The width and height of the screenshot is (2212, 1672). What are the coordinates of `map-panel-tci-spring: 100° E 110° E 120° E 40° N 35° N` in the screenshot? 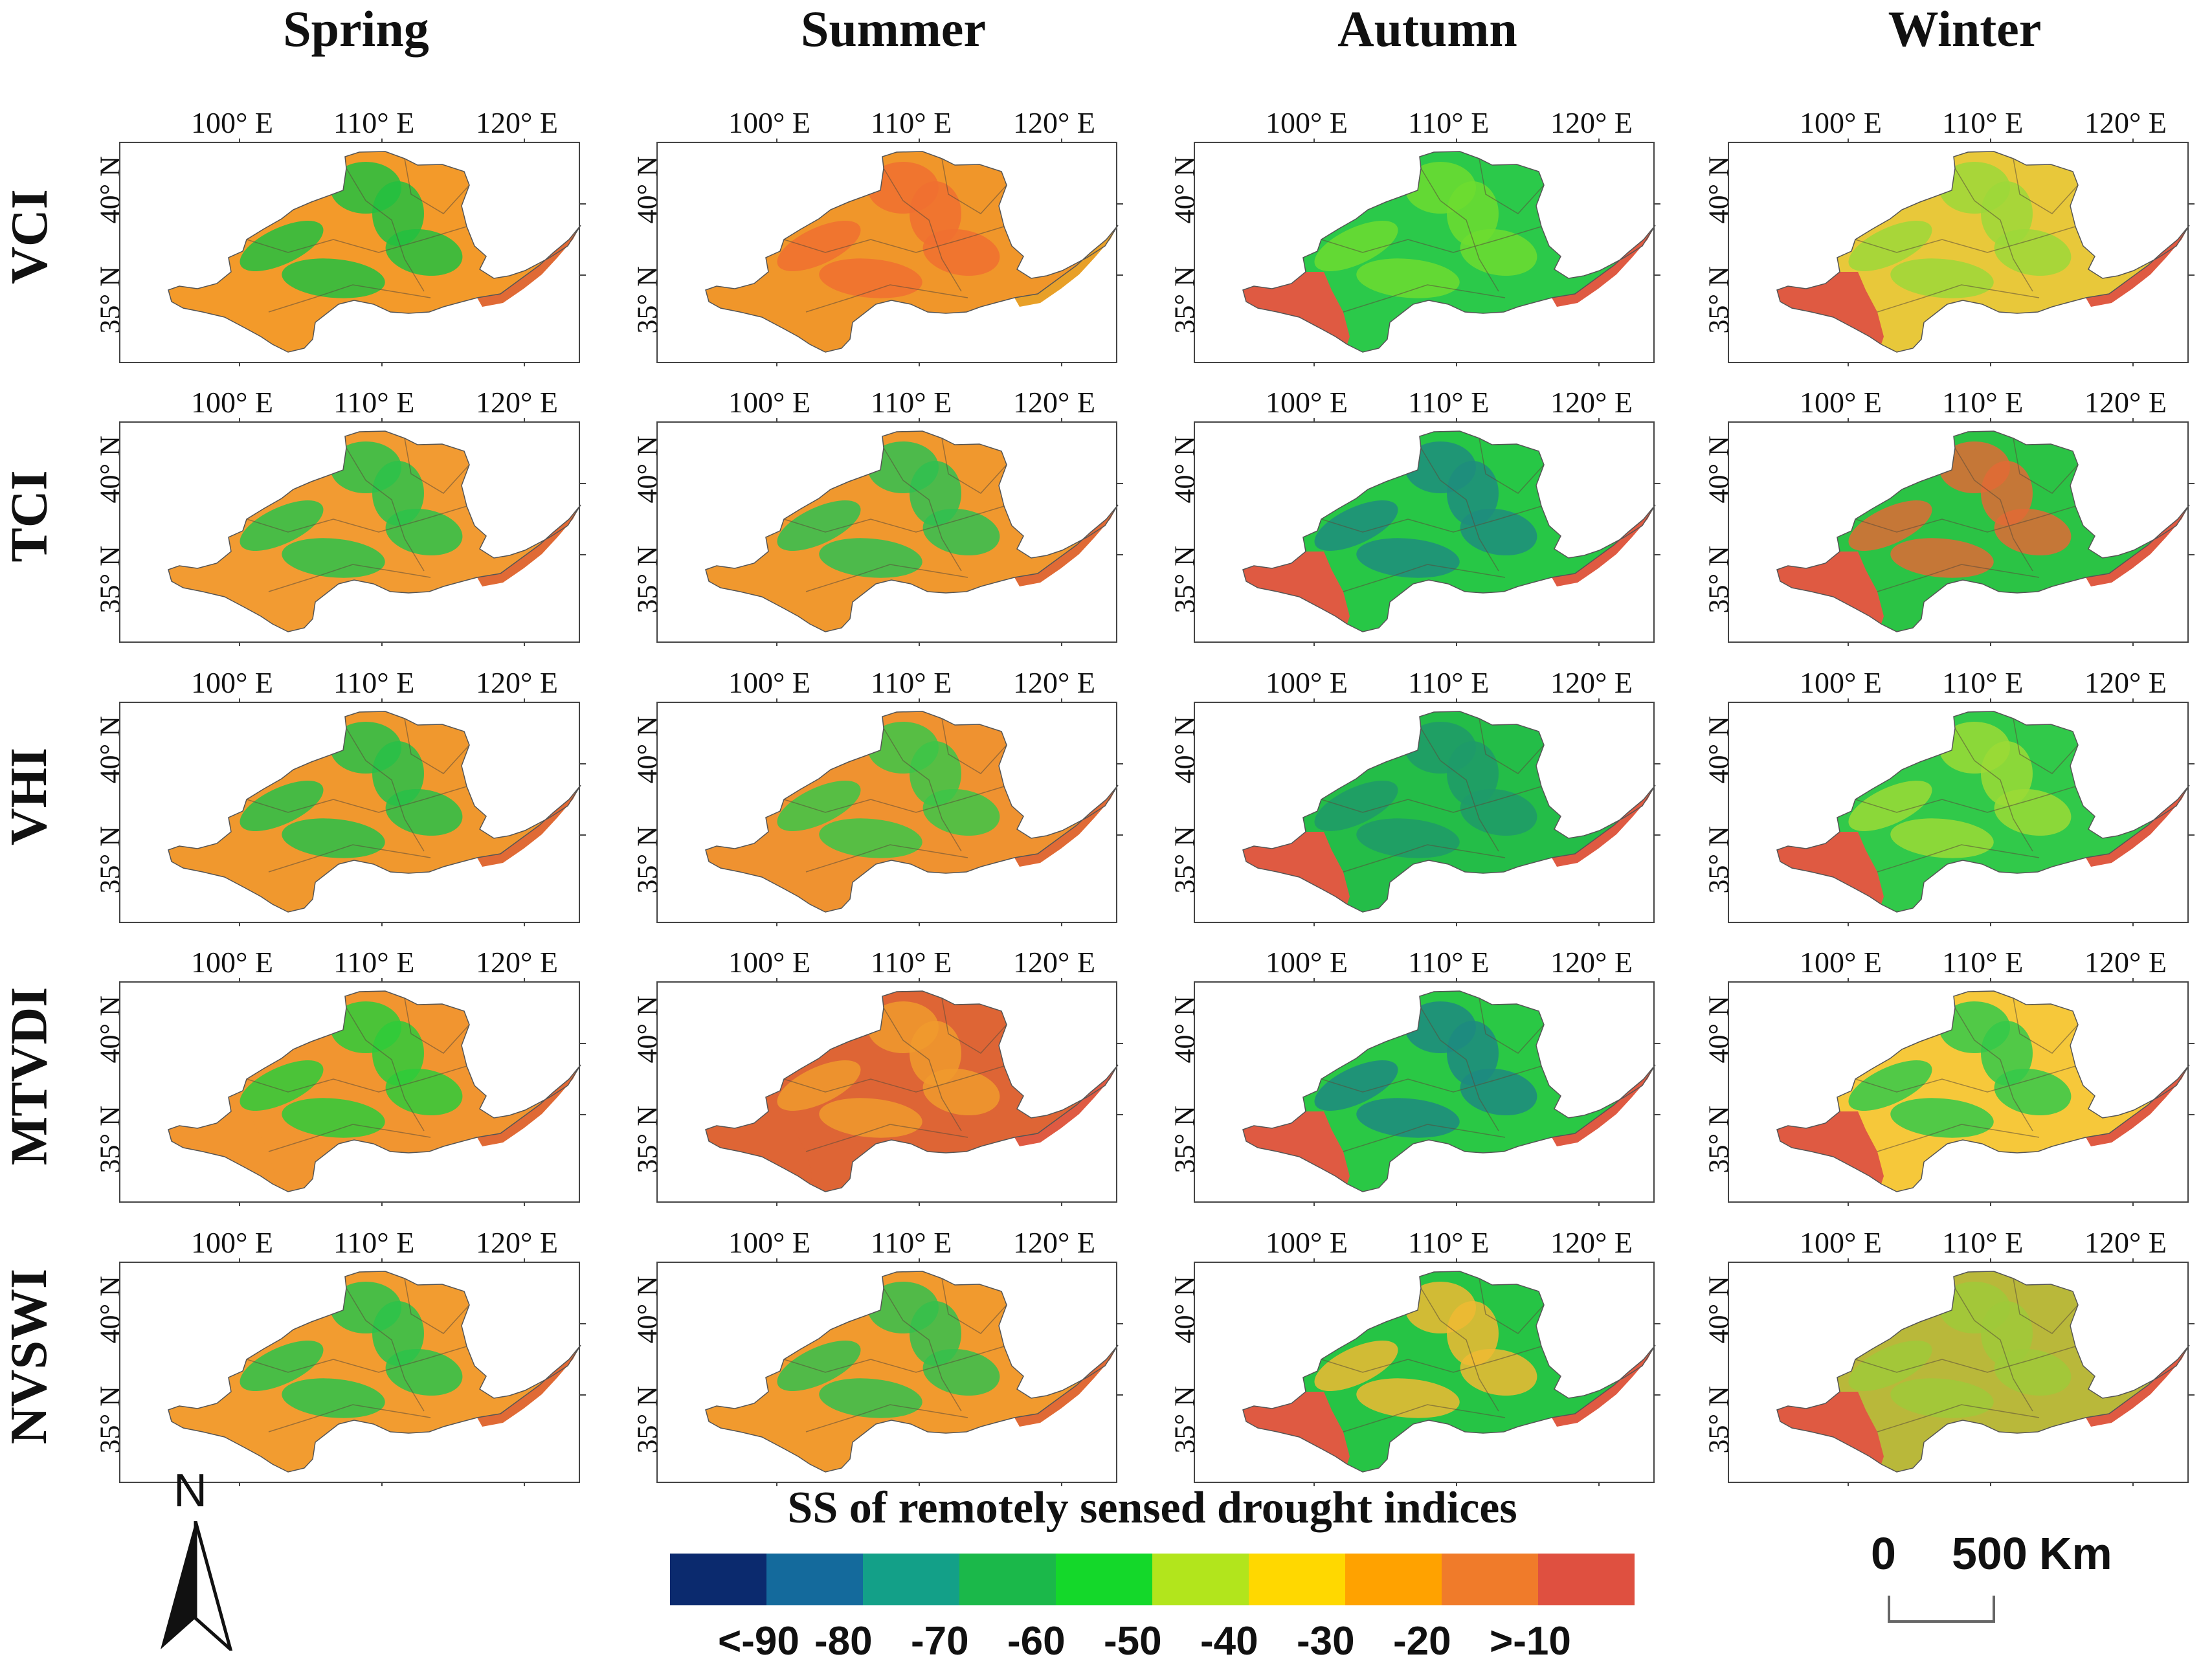 It's located at (340, 525).